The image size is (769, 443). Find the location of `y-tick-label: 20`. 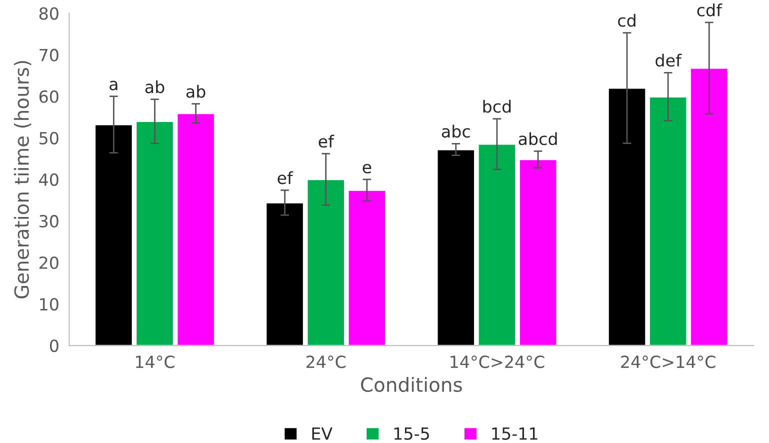

y-tick-label: 20 is located at coordinates (49, 263).